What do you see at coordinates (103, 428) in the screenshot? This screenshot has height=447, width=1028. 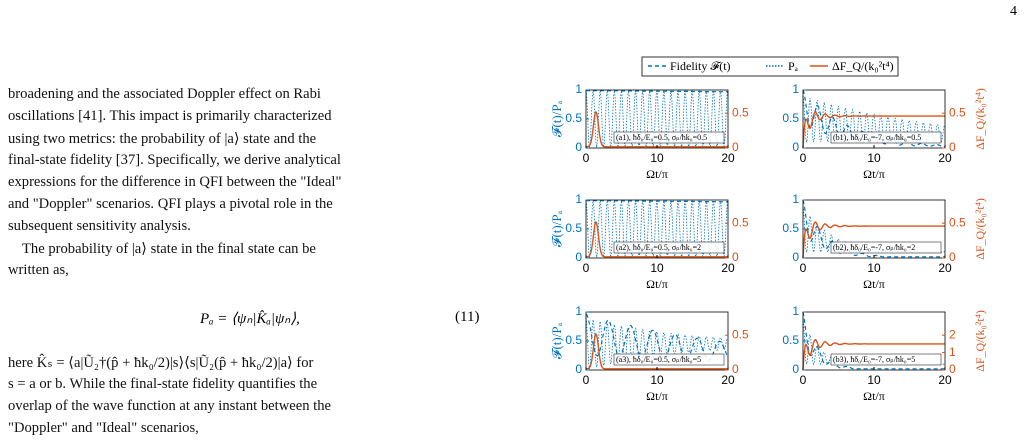 I see `text-line: "Doppler" and "Ideal" scenarios,` at bounding box center [103, 428].